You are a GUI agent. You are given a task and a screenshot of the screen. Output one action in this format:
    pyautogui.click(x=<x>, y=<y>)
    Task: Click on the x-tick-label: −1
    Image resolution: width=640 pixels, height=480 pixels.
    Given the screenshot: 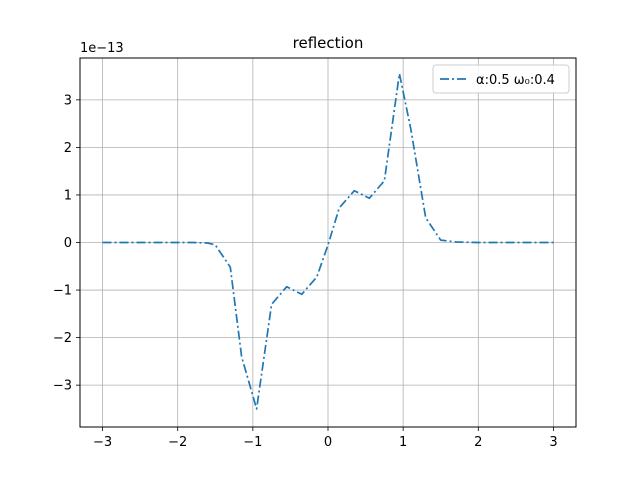 What is the action you would take?
    pyautogui.click(x=252, y=442)
    